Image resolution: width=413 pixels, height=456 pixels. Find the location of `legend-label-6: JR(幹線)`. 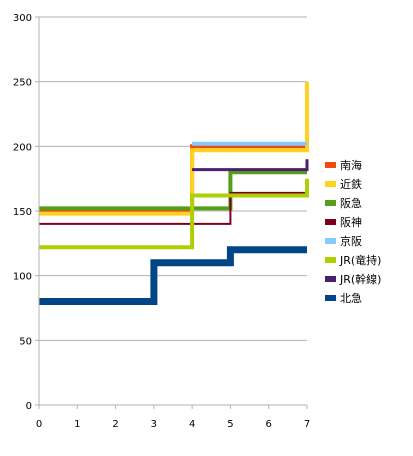

legend-label-6: JR(幹線) is located at coordinates (360, 279).